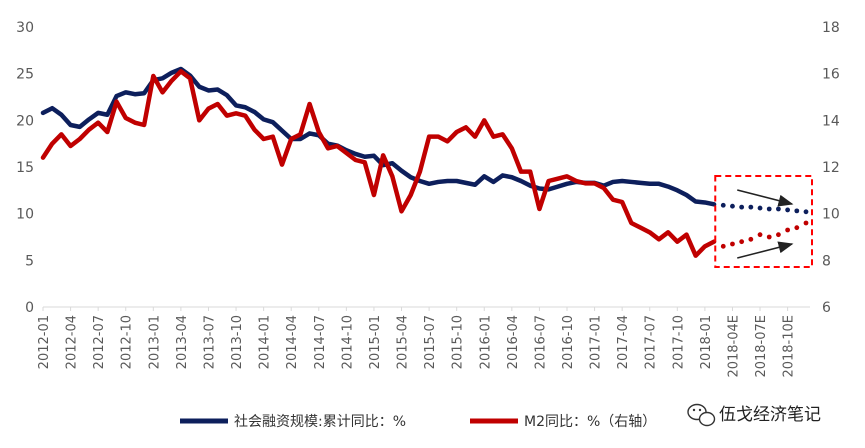 The image size is (865, 448). I want to click on legend: 社会融资规模:累计同比：% M2同比：%（右轴）, so click(418, 422).